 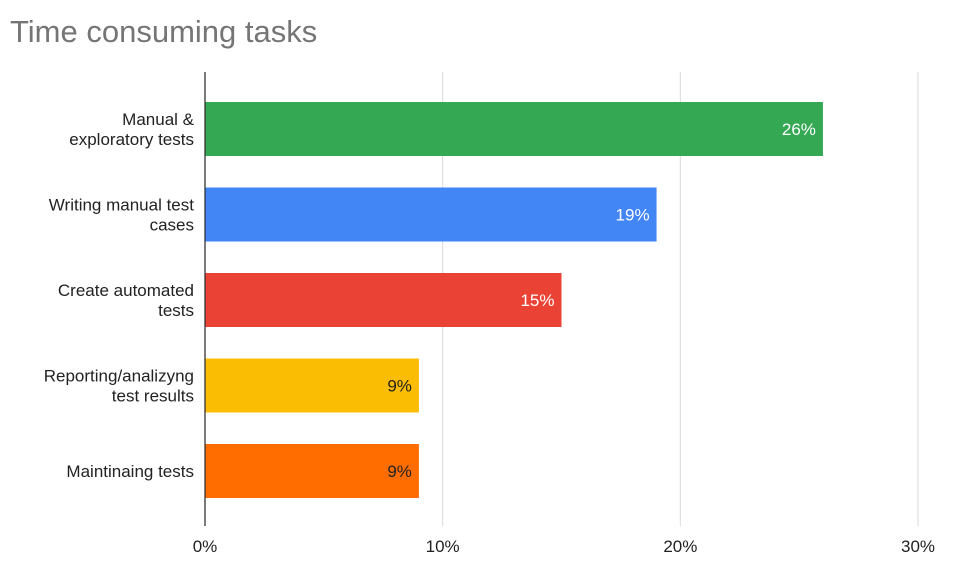 I want to click on category-label: Maintinaing tests, so click(x=130, y=471).